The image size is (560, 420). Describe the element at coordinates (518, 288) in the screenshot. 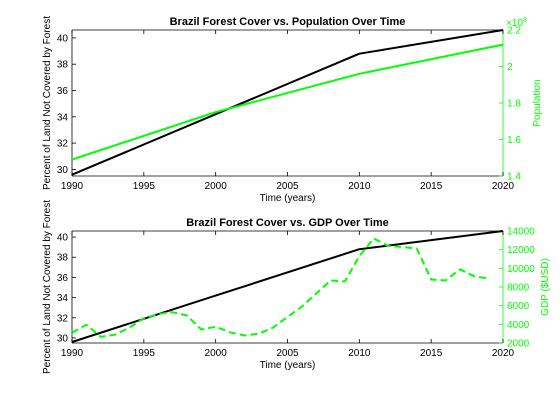

I see `y2-tick-label: 8000` at that location.